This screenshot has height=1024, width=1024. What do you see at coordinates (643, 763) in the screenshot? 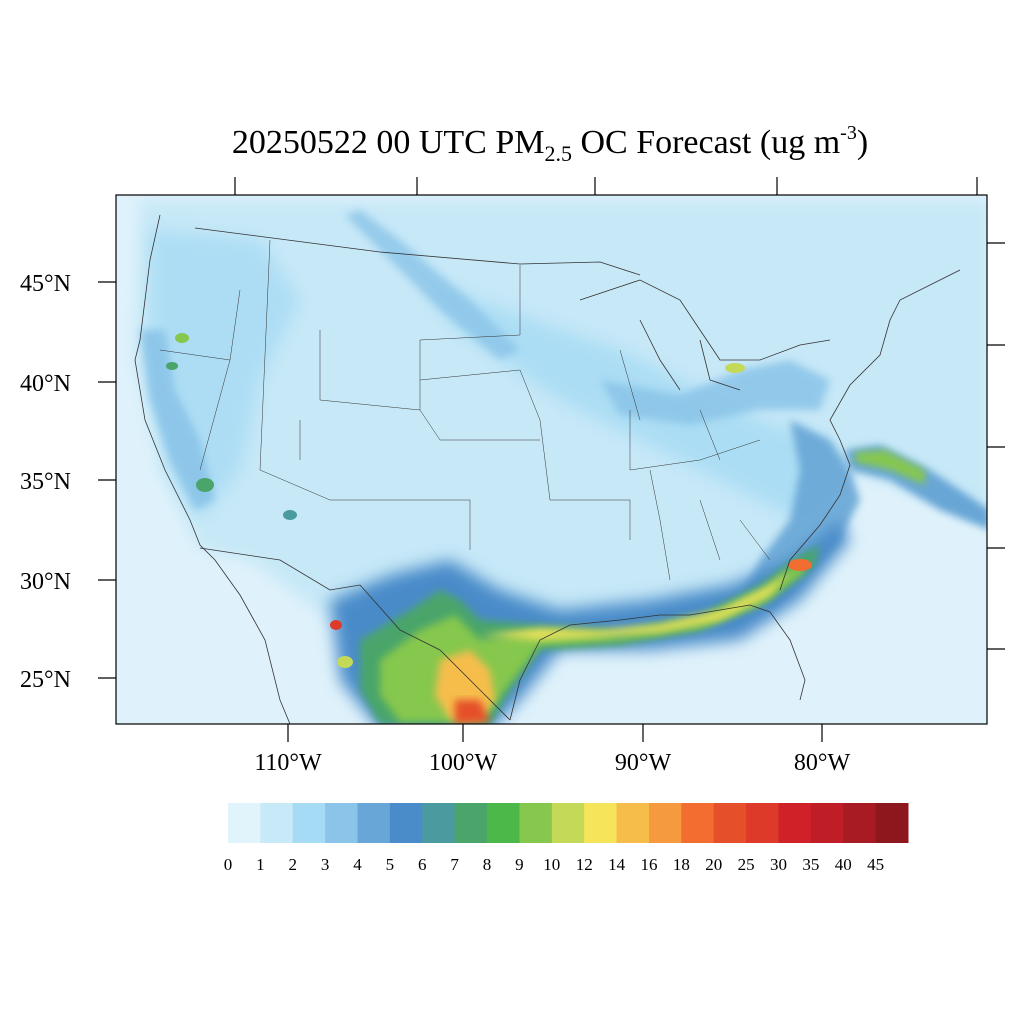
I see `lon-label-90w: 90°W` at bounding box center [643, 763].